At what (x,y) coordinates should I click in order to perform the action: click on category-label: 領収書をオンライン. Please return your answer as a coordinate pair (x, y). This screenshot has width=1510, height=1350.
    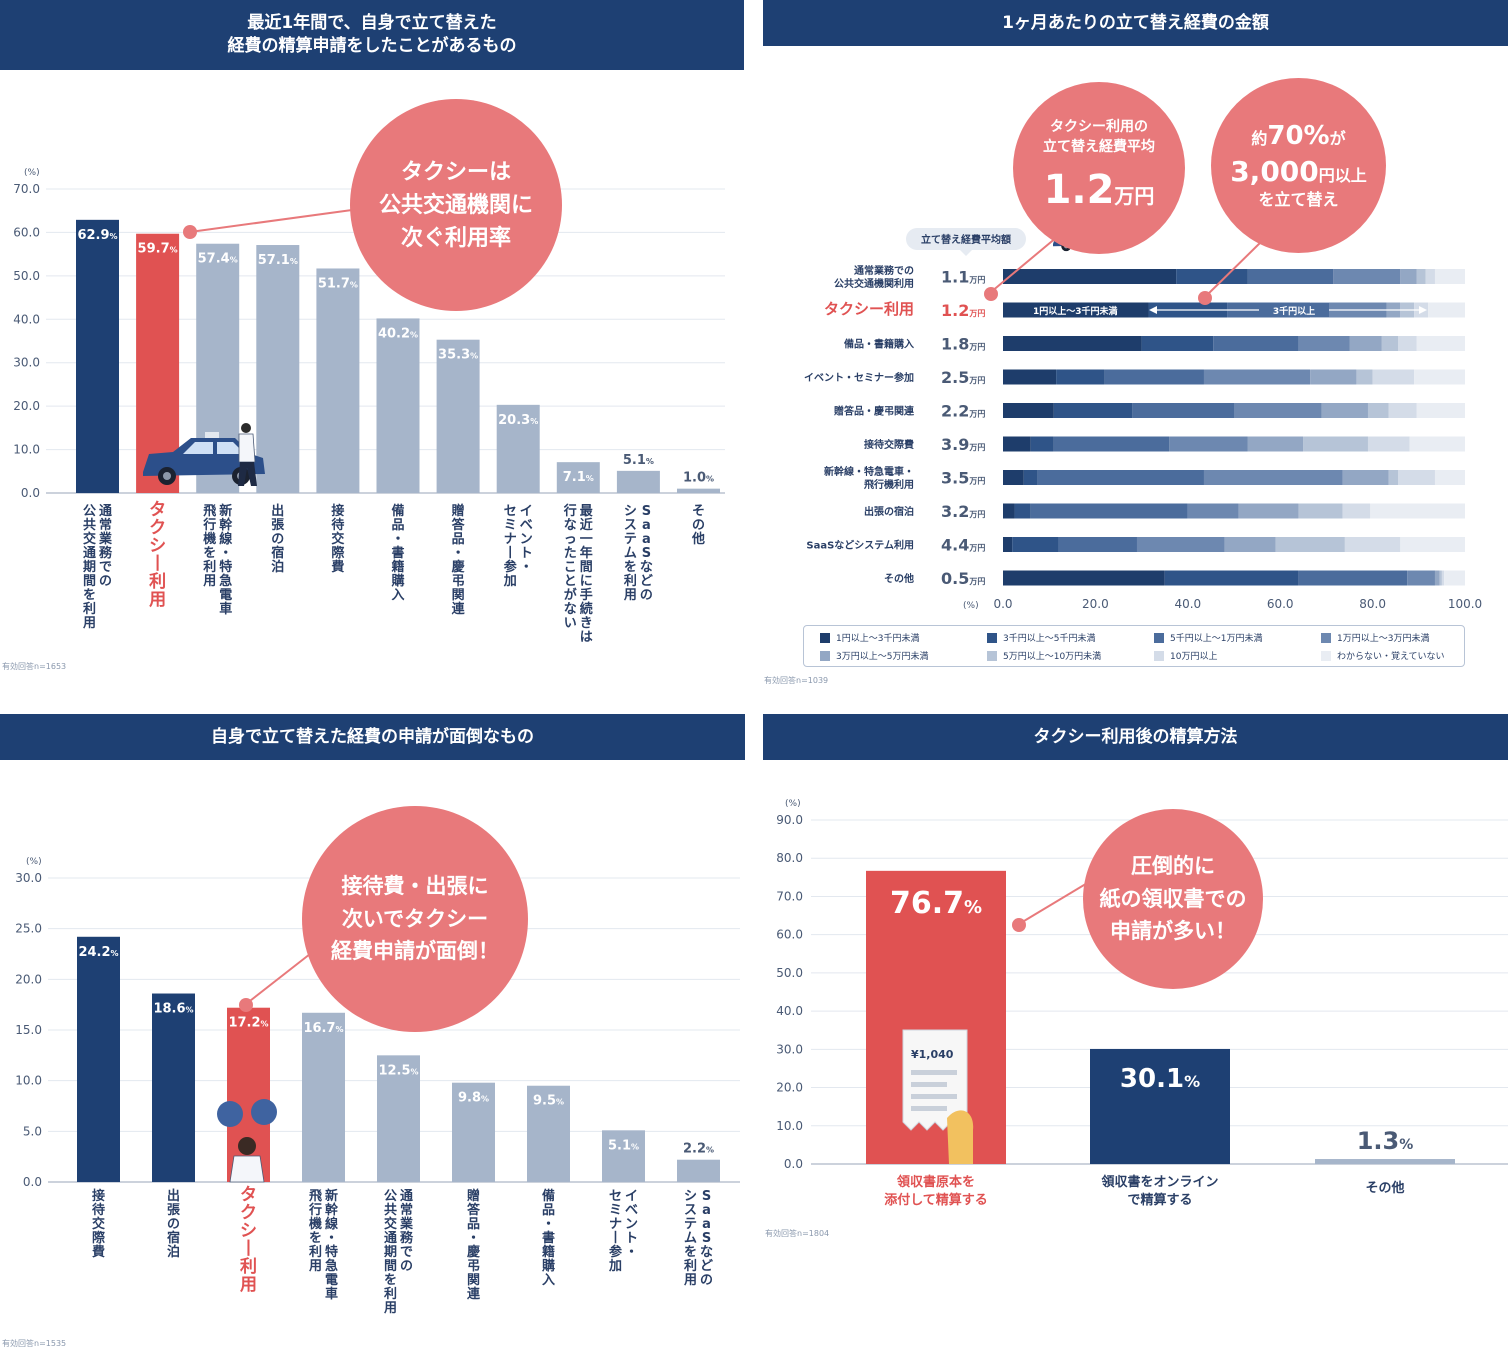
    Looking at the image, I should click on (1159, 1182).